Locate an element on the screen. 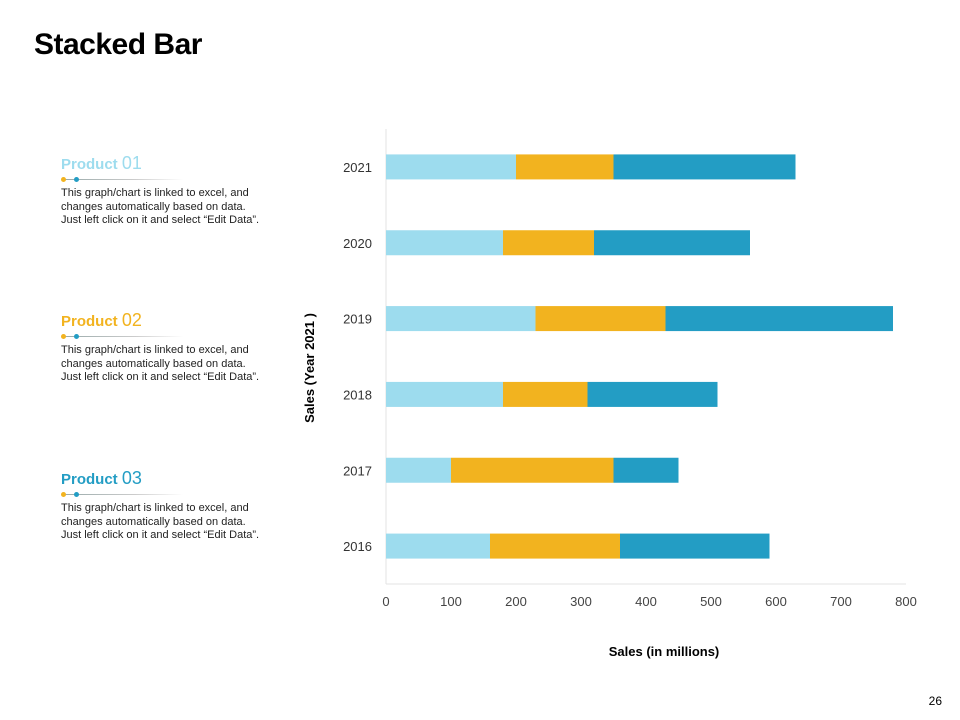  product-02-title: Product 02 is located at coordinates (161, 320).